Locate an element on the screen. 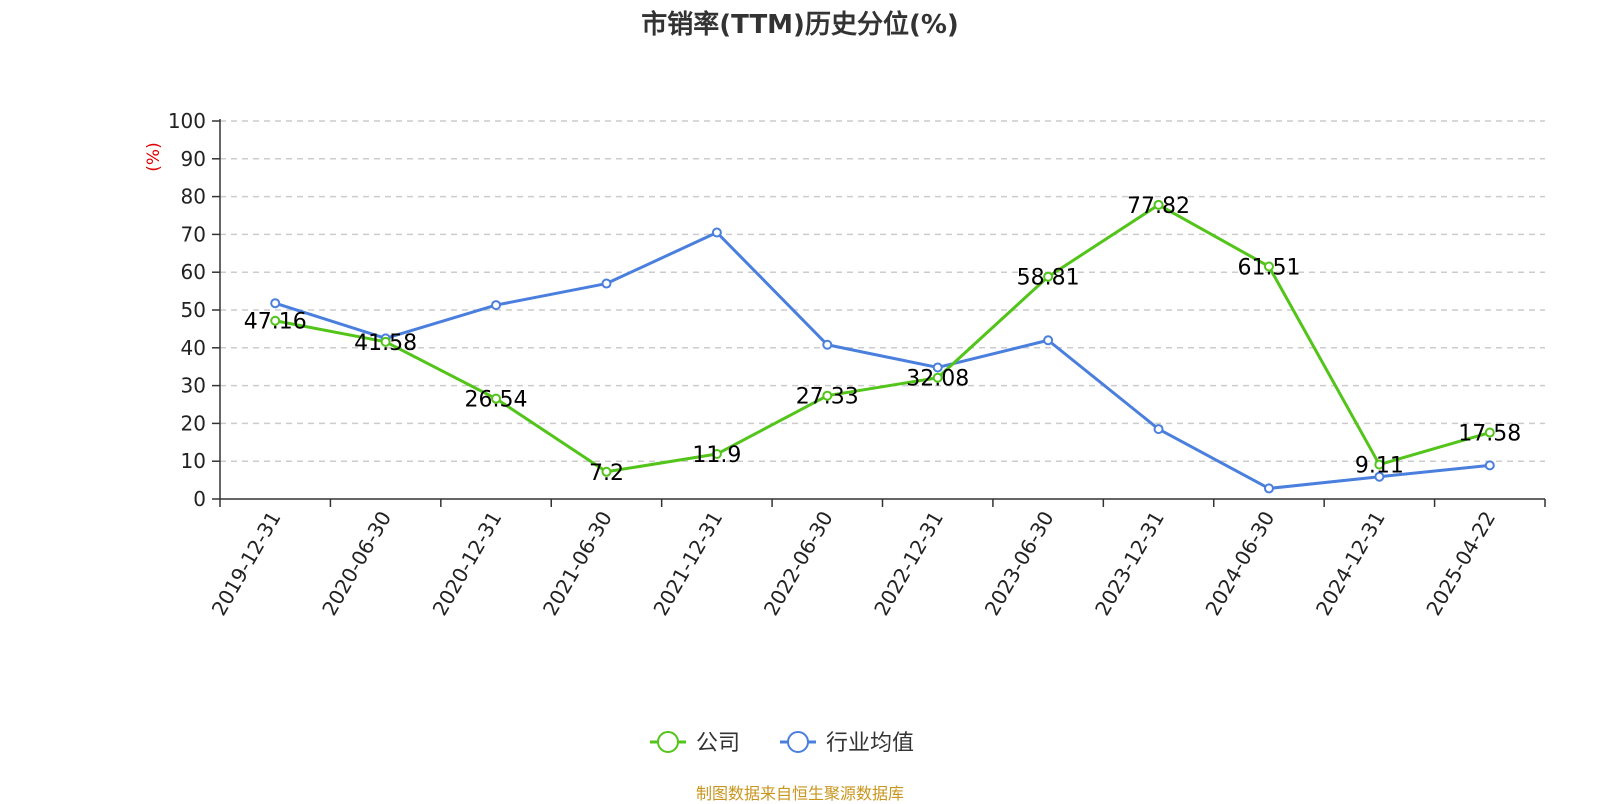 The height and width of the screenshot is (804, 1600). data-label: 77.82 is located at coordinates (1158, 206).